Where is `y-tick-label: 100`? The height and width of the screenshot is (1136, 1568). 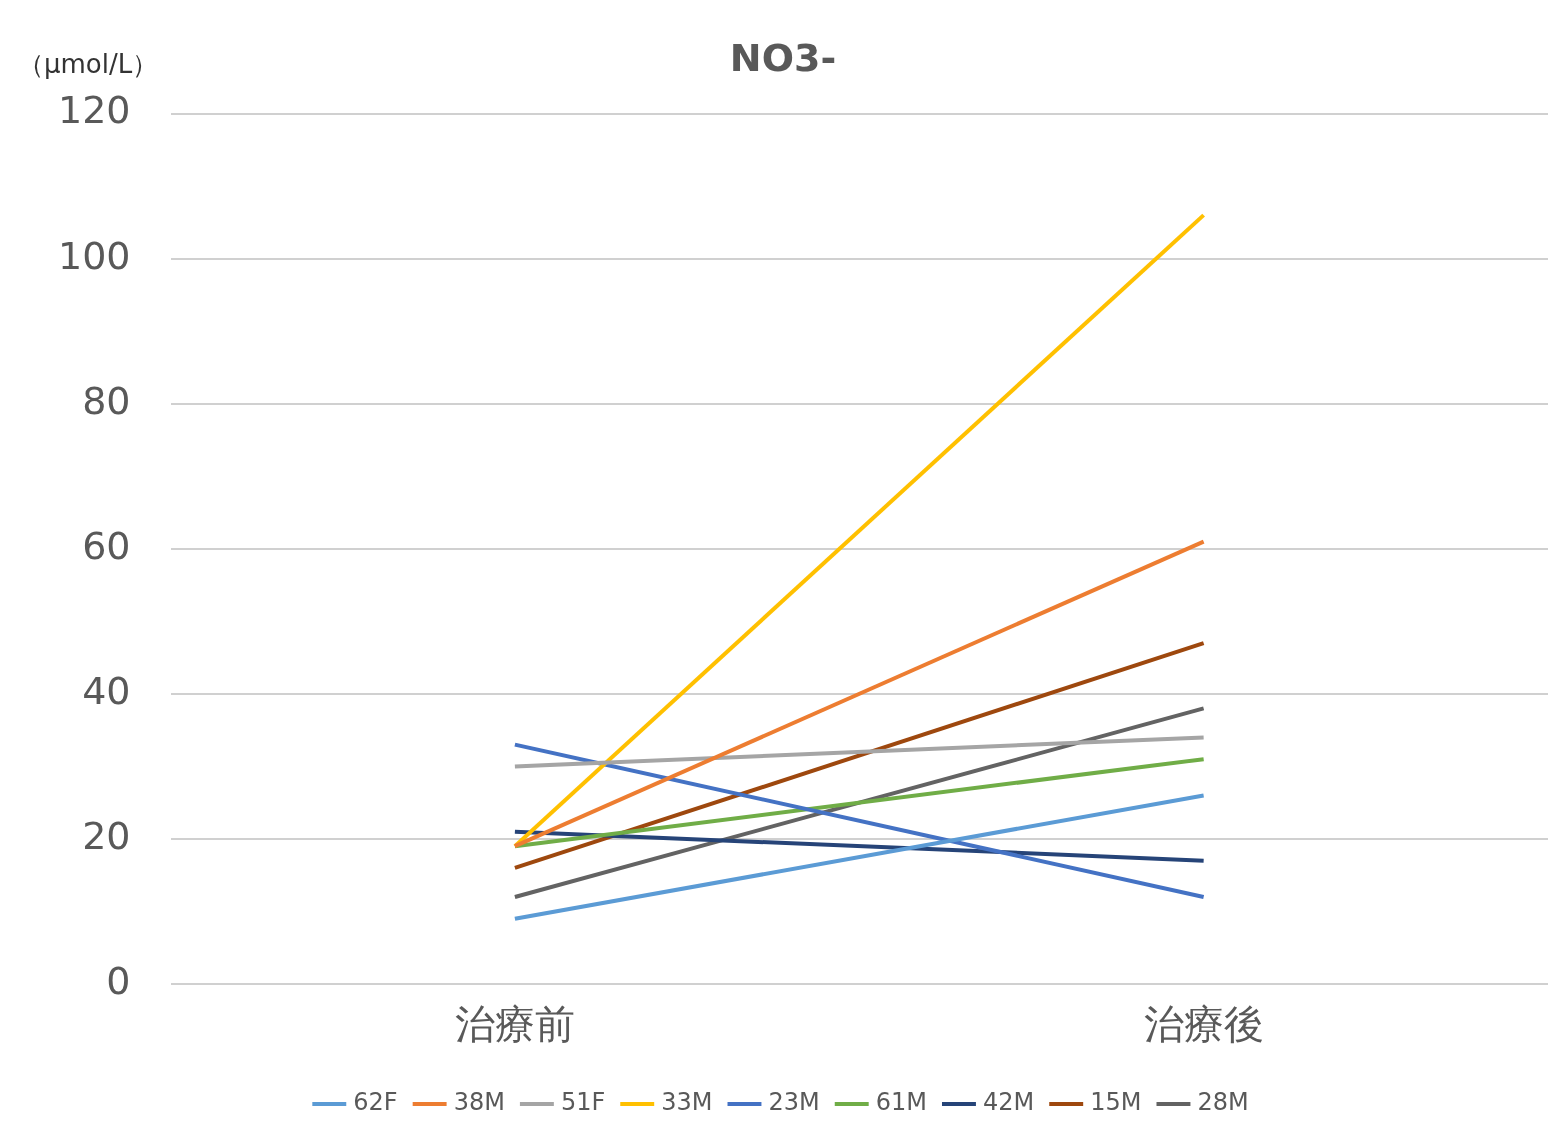 y-tick-label: 100 is located at coordinates (94, 255).